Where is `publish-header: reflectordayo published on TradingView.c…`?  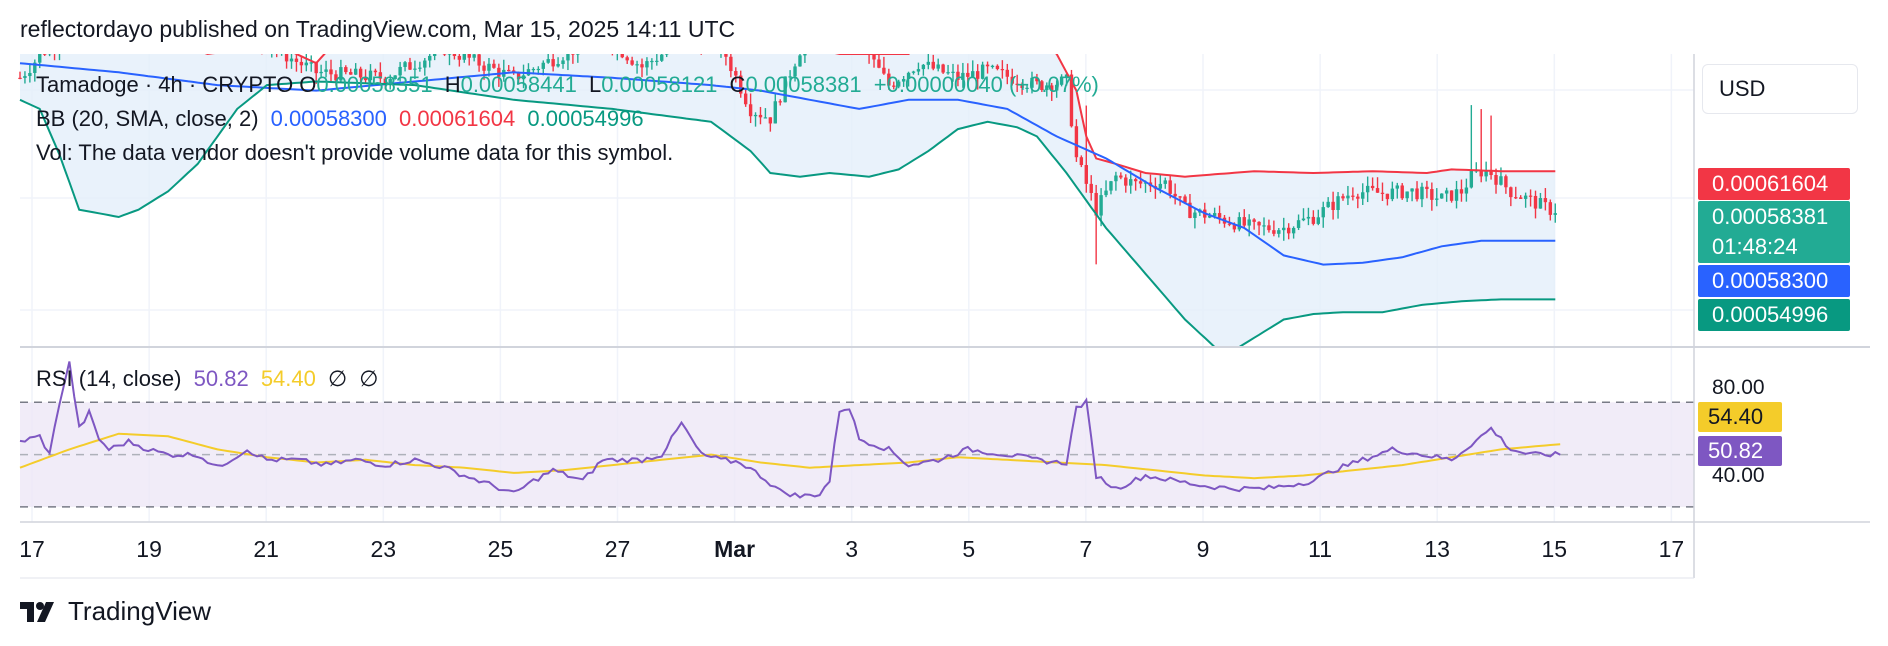 publish-header: reflectordayo published on TradingView.c… is located at coordinates (378, 29).